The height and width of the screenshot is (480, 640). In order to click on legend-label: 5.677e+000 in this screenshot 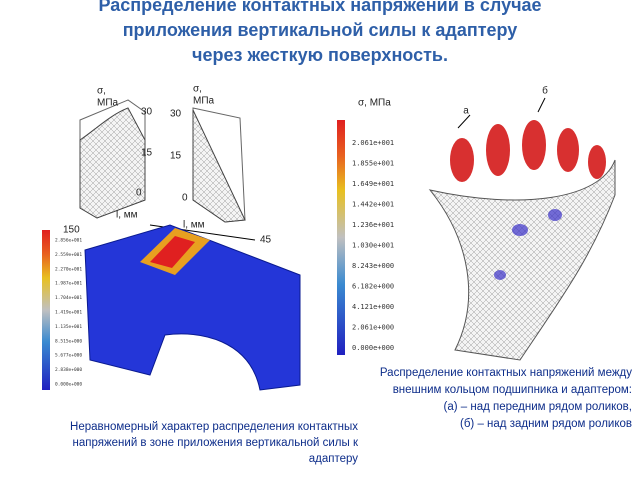, I will do `click(68, 356)`.